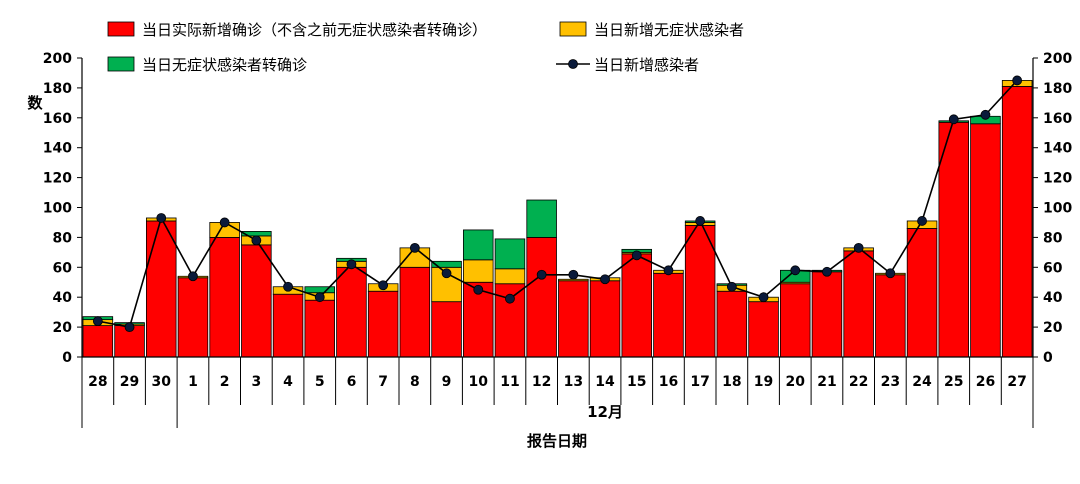  Describe the element at coordinates (605, 382) in the screenshot. I see `x-tick-label: 14` at that location.